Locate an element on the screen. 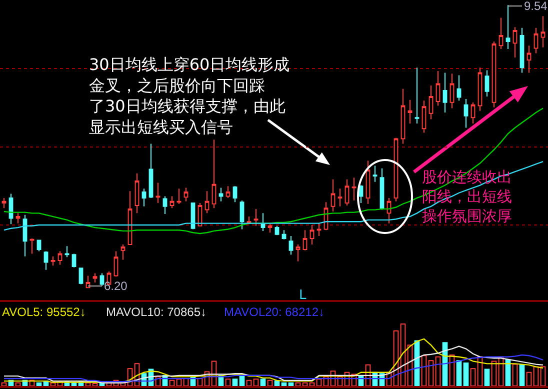  text: MAVOL10: 70865↓ is located at coordinates (156, 312).